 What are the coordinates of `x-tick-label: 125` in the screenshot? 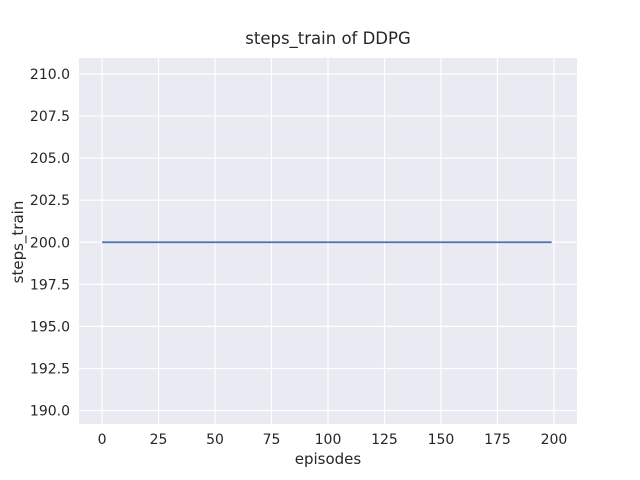 It's located at (384, 440).